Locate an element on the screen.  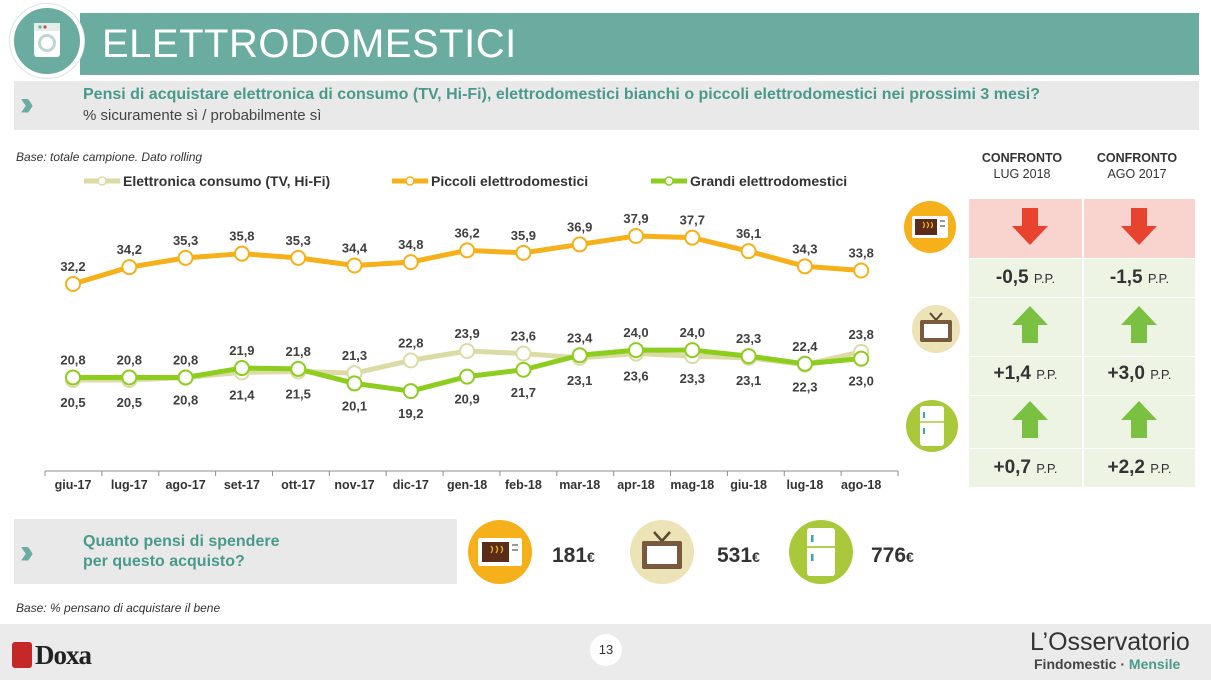
data-label: 34,2 is located at coordinates (129, 249).